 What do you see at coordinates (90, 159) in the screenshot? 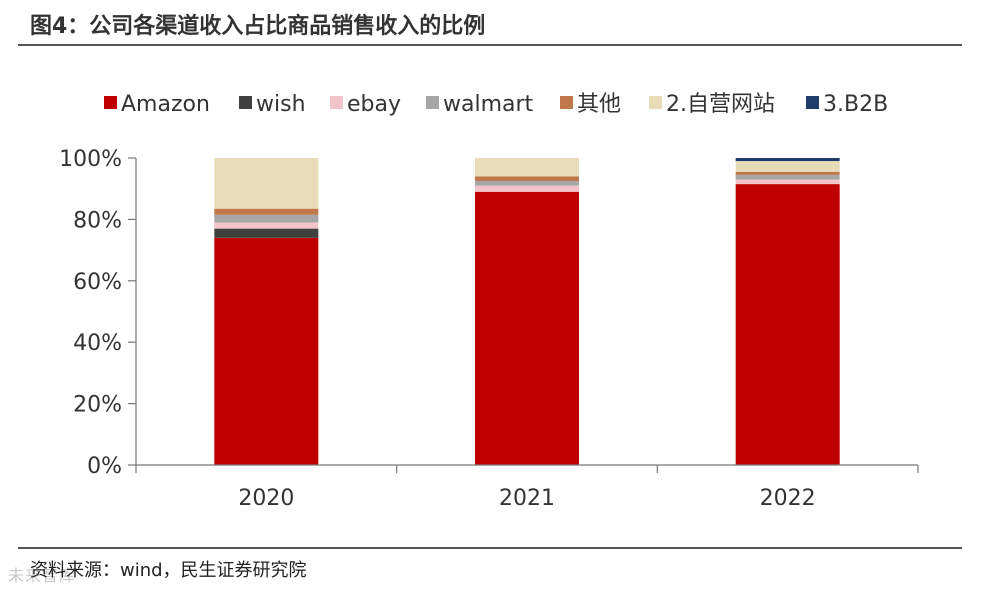
I see `y-tick-label: 100%` at bounding box center [90, 159].